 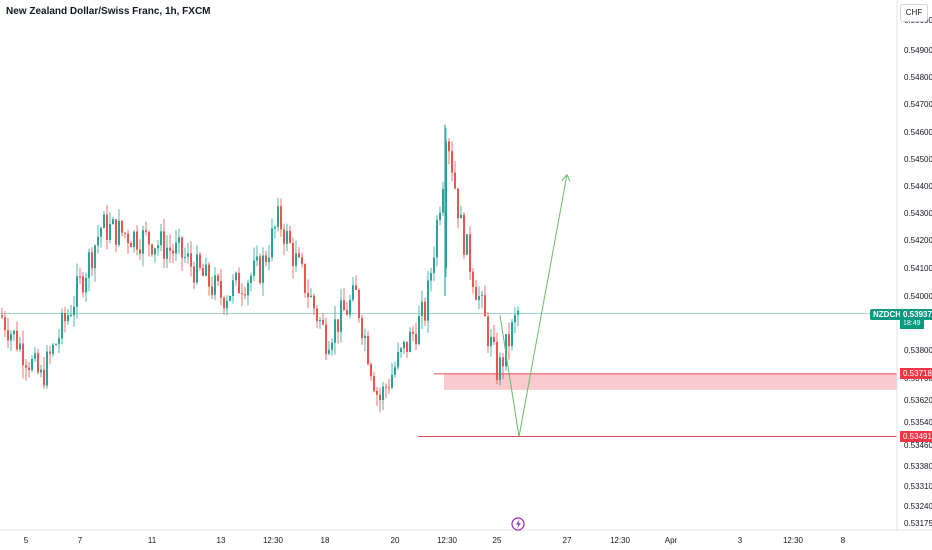 What do you see at coordinates (916, 436) in the screenshot?
I see `target-level-tag: 0.53491` at bounding box center [916, 436].